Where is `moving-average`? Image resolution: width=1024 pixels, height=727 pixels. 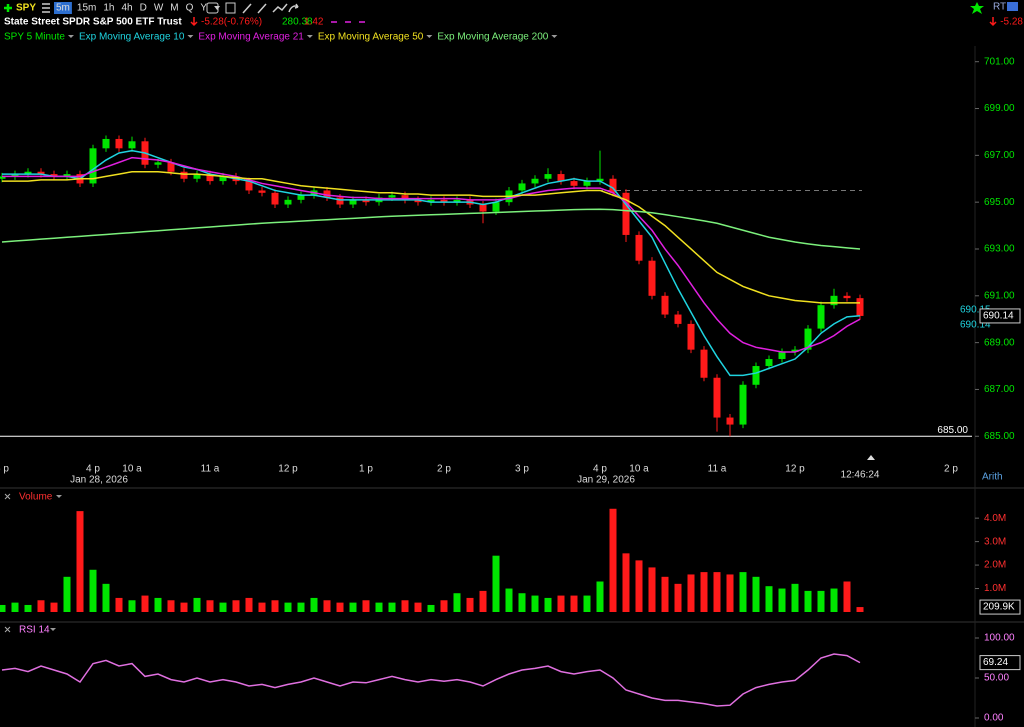
moving-average is located at coordinates (431, 229).